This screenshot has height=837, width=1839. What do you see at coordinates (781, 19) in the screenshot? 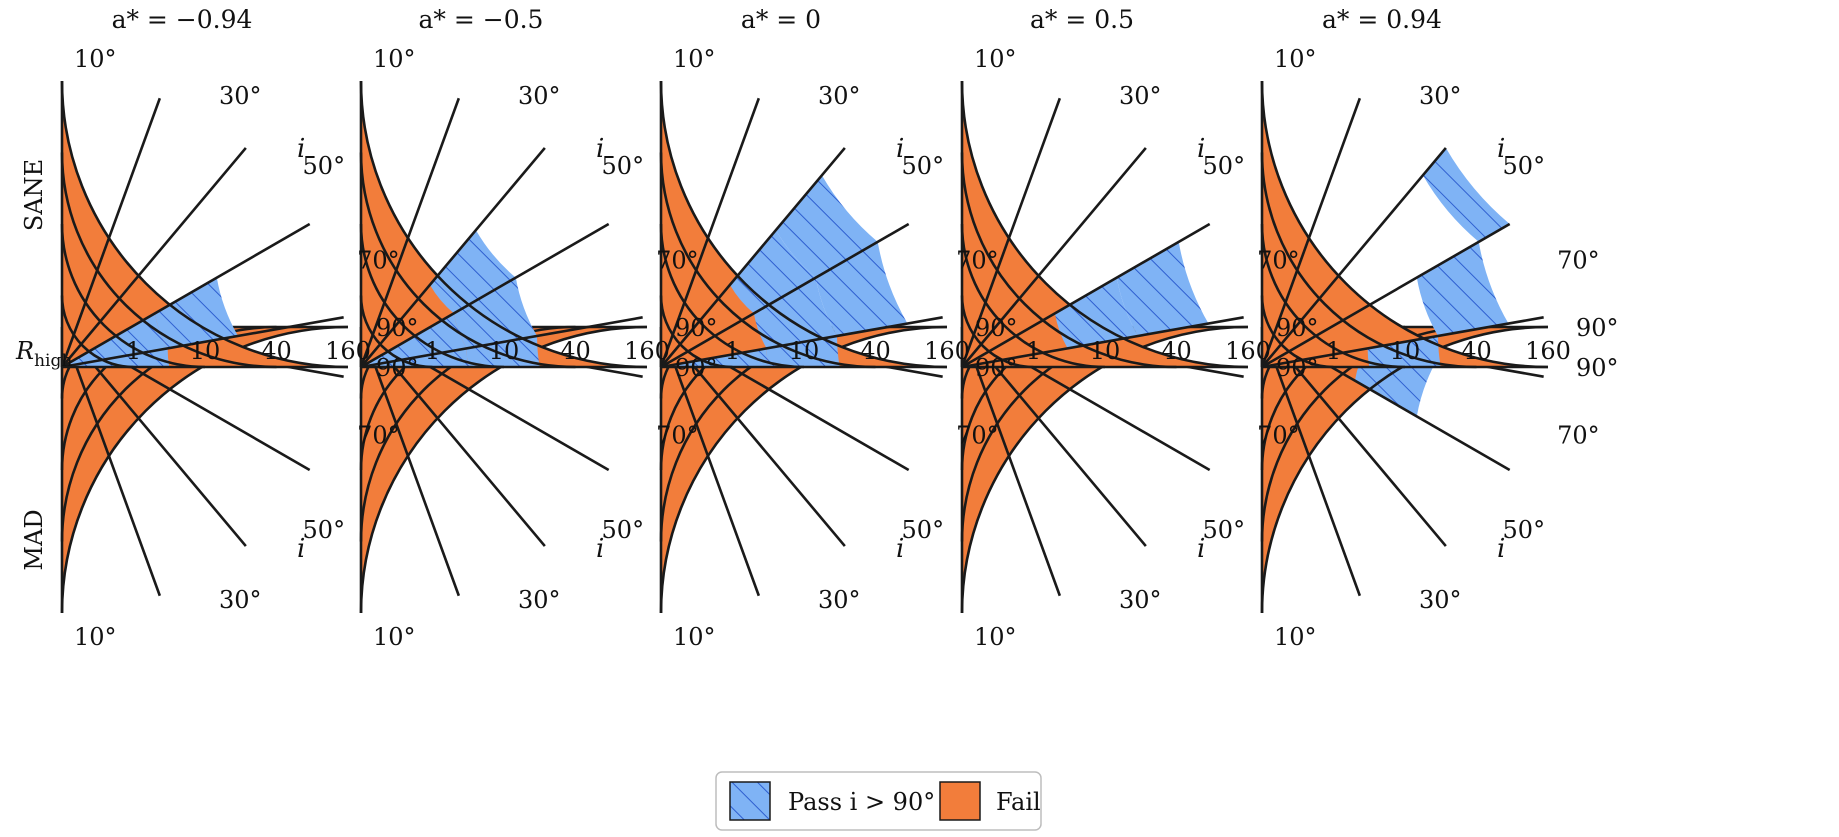
I see `spin-title: a* = 0` at bounding box center [781, 19].